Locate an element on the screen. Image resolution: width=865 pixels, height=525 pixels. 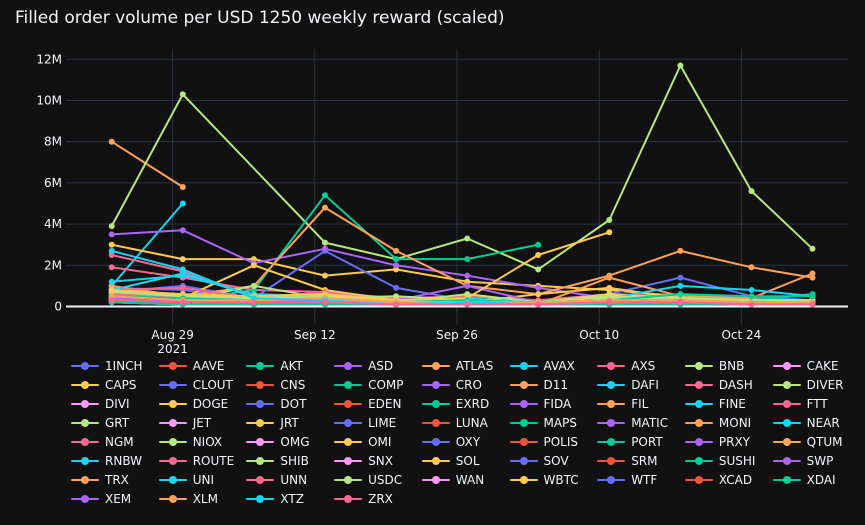
legend-item-divi: DIVI is located at coordinates (100, 403).